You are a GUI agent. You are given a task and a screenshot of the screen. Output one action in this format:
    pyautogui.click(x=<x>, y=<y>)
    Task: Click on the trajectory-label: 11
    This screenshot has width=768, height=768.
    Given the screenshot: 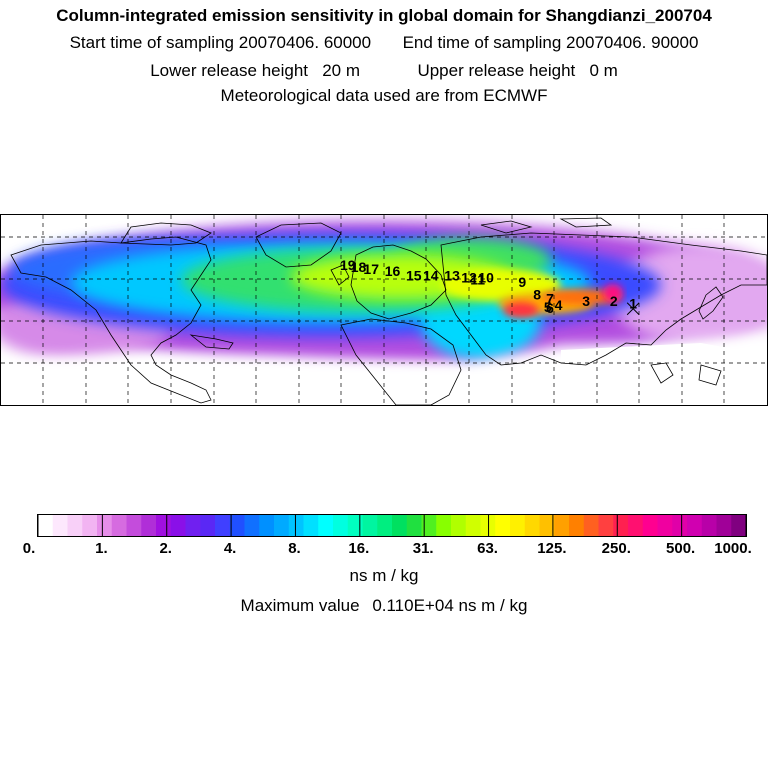 What is the action you would take?
    pyautogui.click(x=477, y=280)
    